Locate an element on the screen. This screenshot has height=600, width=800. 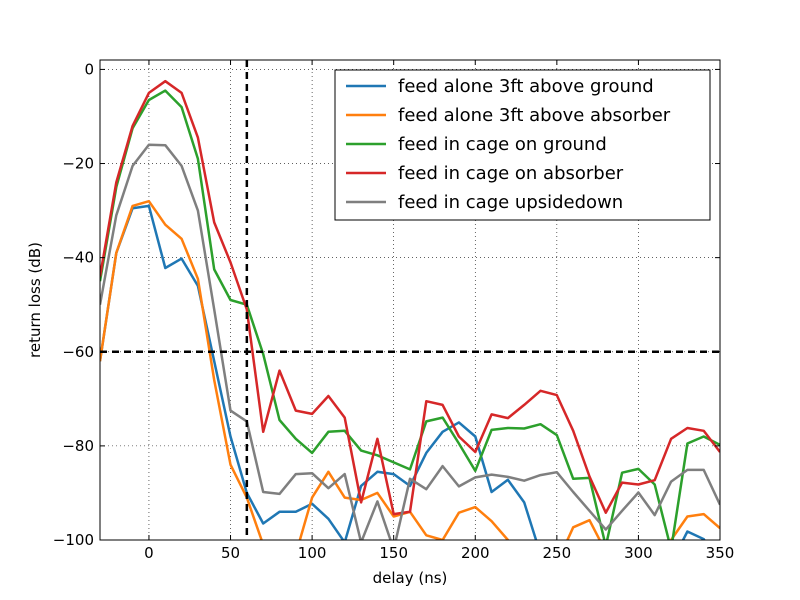
legend-label: feed in cage upsidedown is located at coordinates (510, 202).